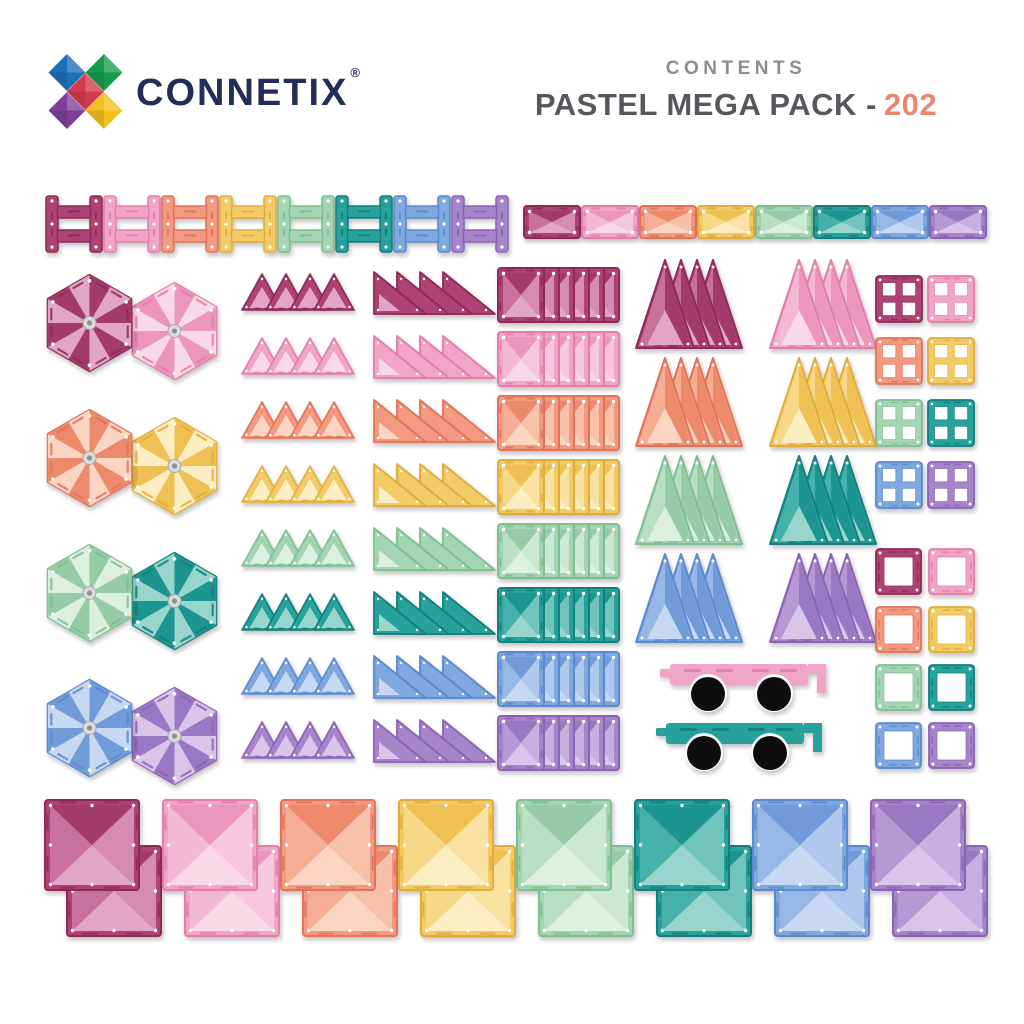  I want to click on connetix-logo-icon, so click(85, 91).